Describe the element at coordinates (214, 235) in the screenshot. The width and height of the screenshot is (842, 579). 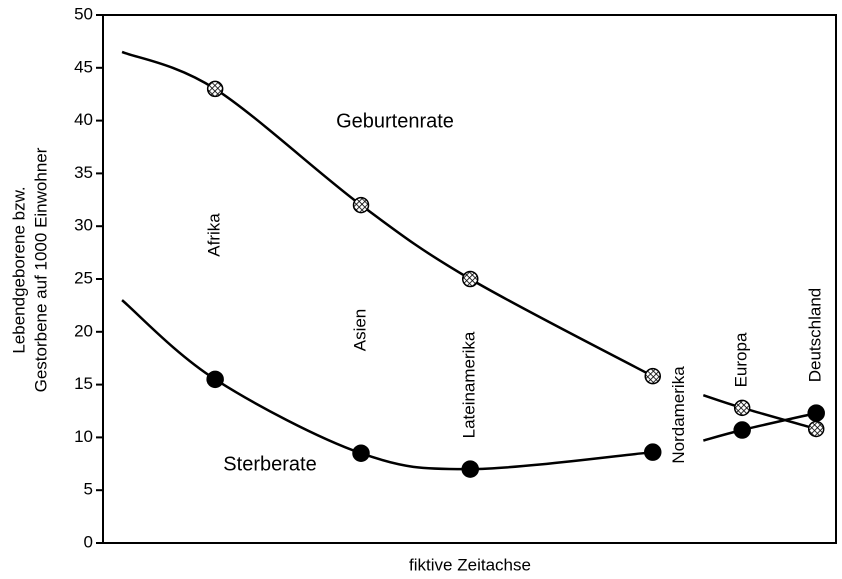
I see `region-label: Afrika` at that location.